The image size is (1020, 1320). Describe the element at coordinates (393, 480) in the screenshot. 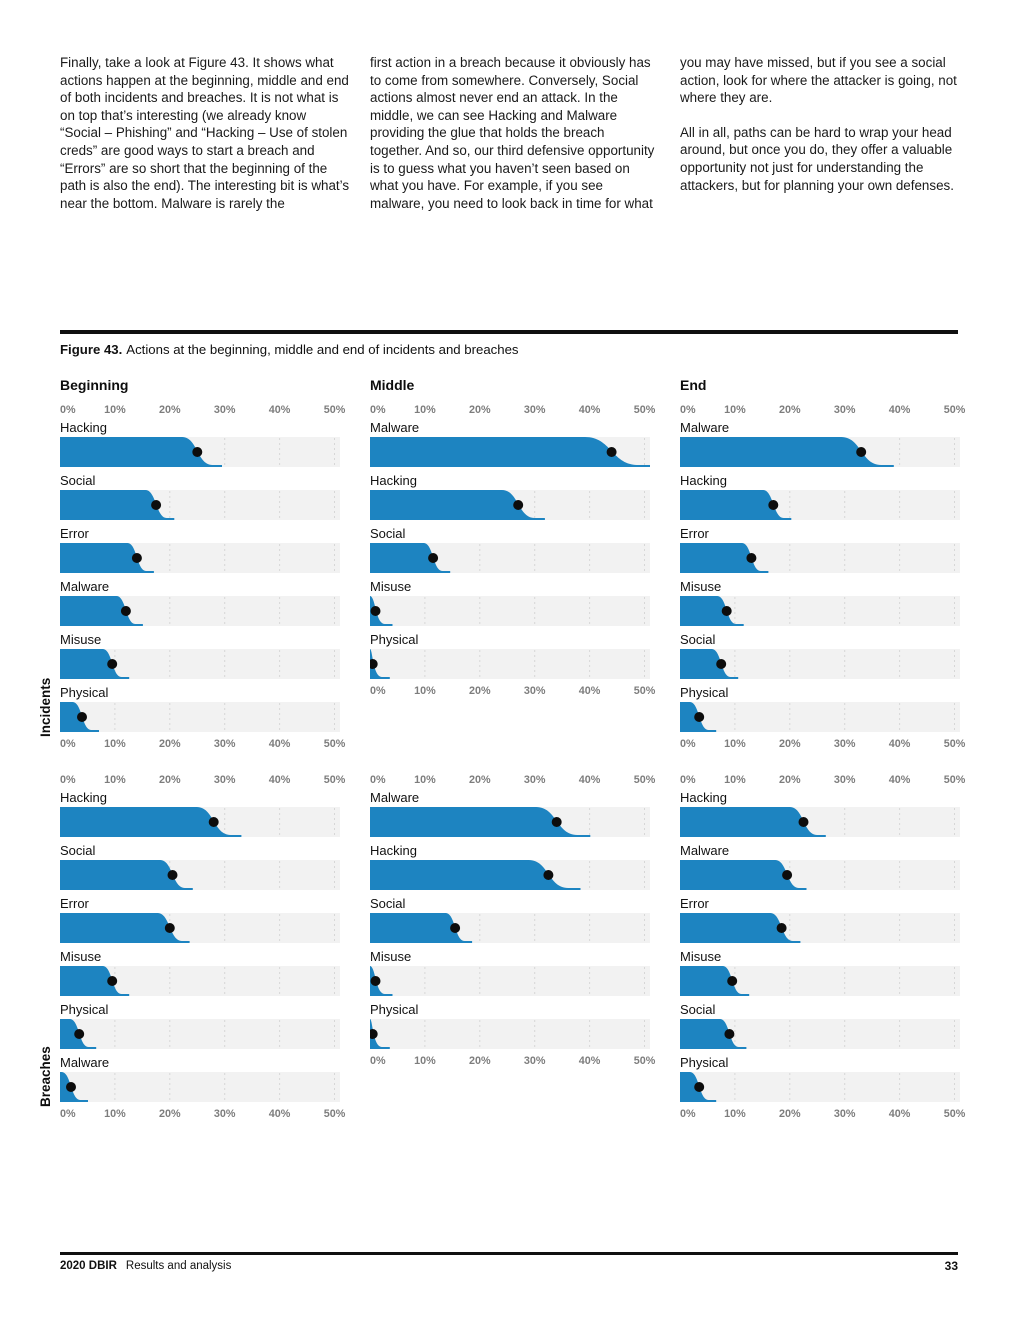

I see `category-label: Hacking` at that location.